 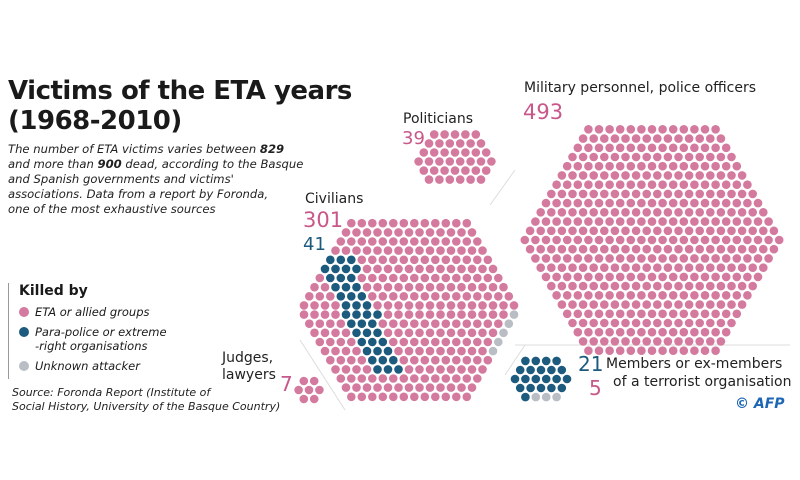 What do you see at coordinates (455, 157) in the screenshot?
I see `cluster-politicians` at bounding box center [455, 157].